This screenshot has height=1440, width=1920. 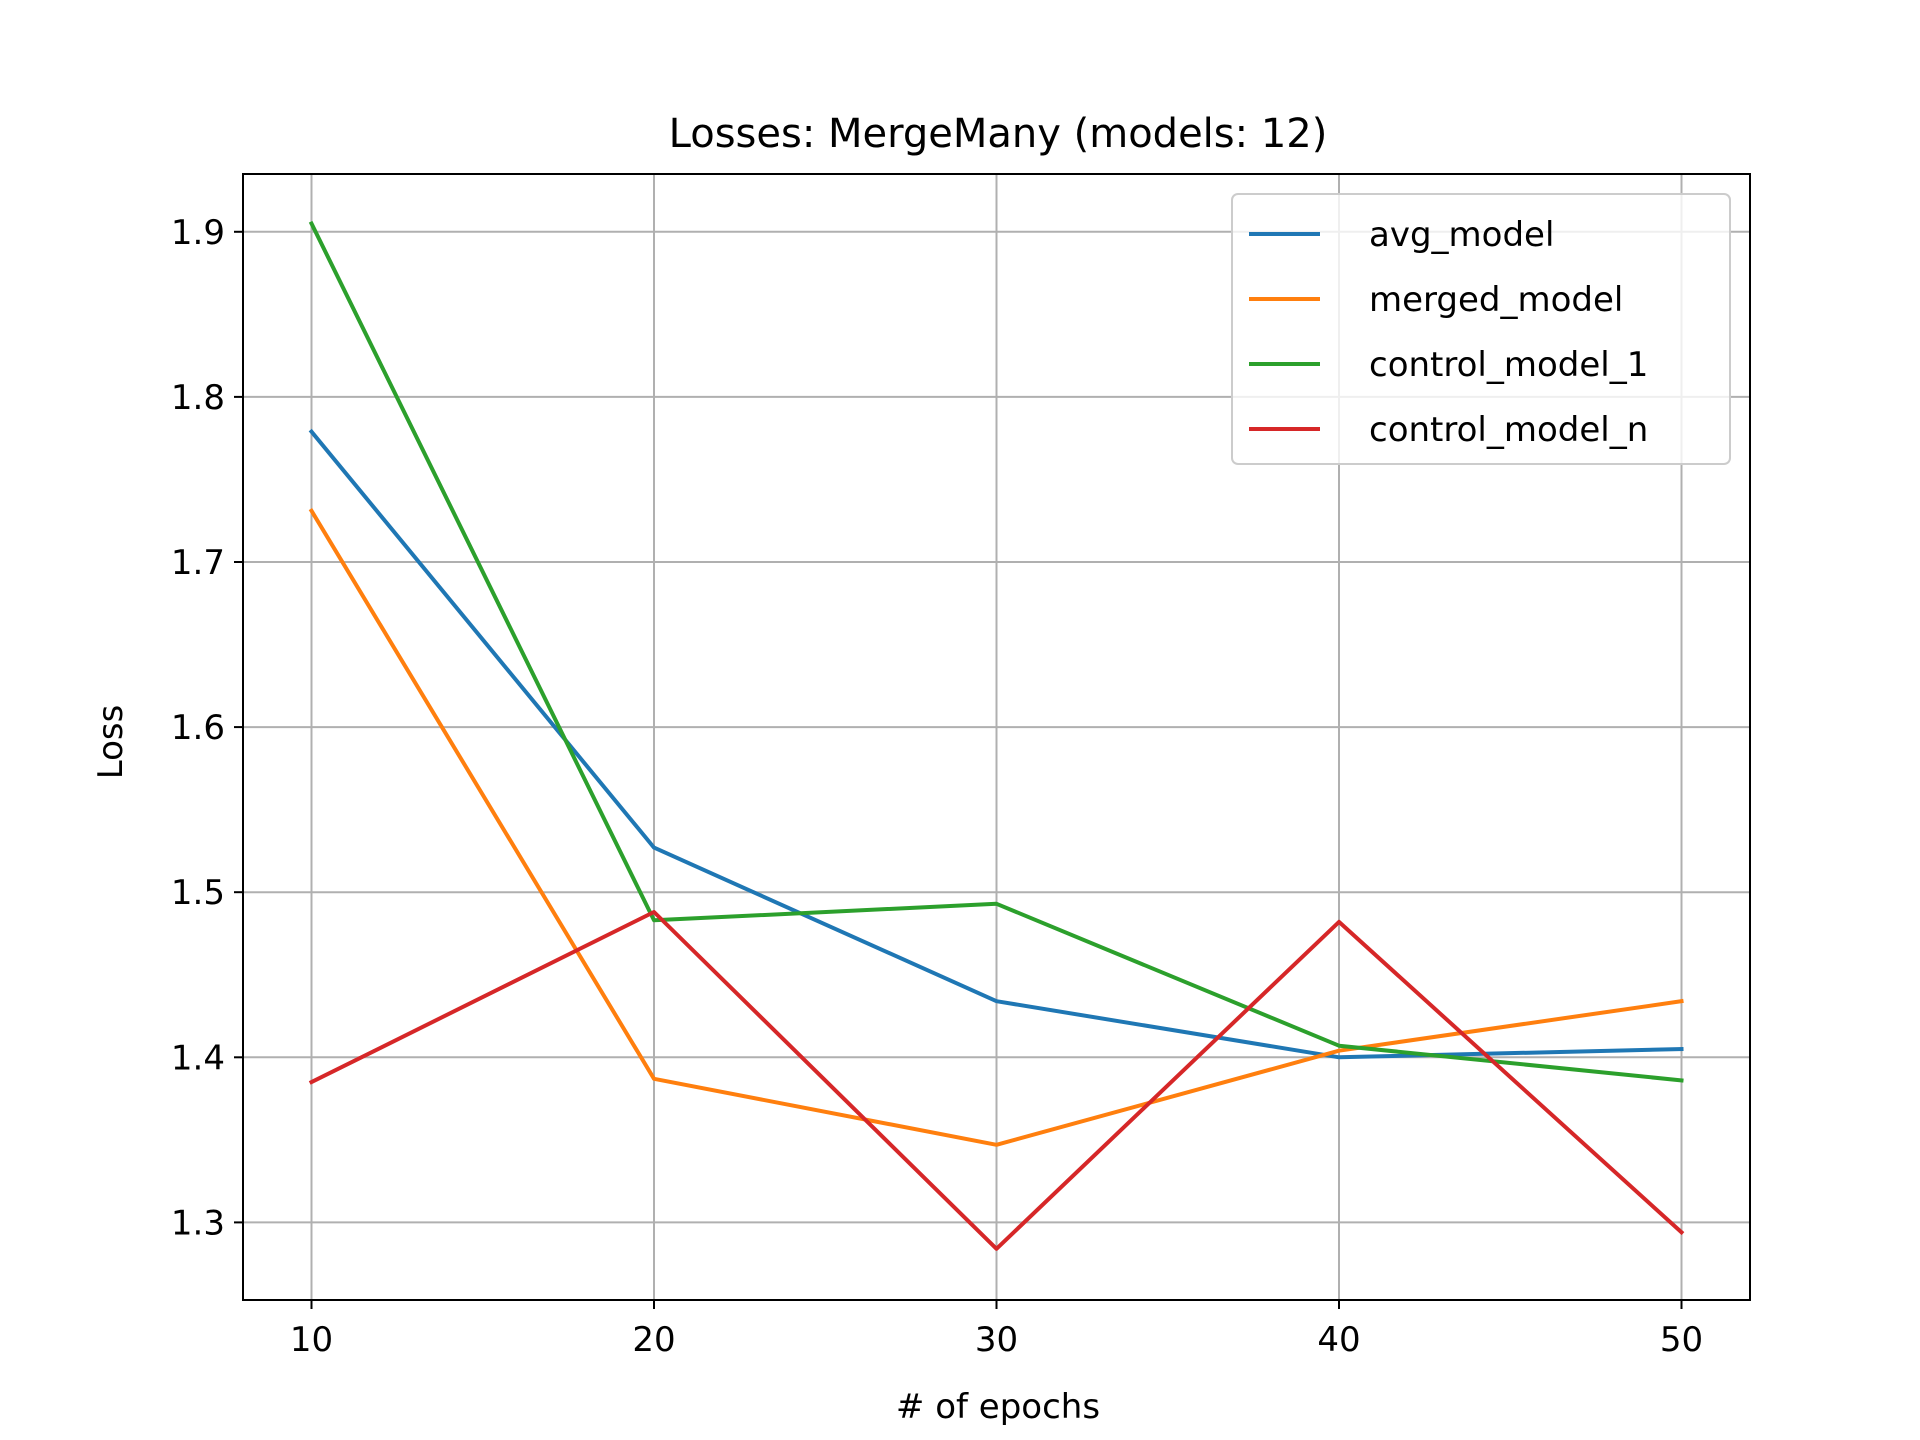 What do you see at coordinates (198, 1223) in the screenshot?
I see `y-tick-label: 1.3` at bounding box center [198, 1223].